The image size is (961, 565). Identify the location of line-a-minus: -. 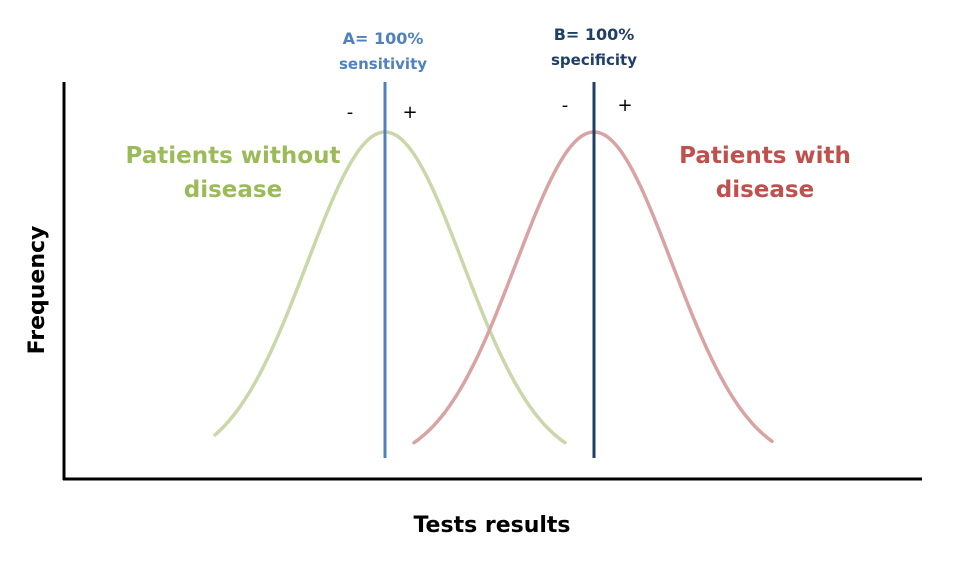
(350, 112).